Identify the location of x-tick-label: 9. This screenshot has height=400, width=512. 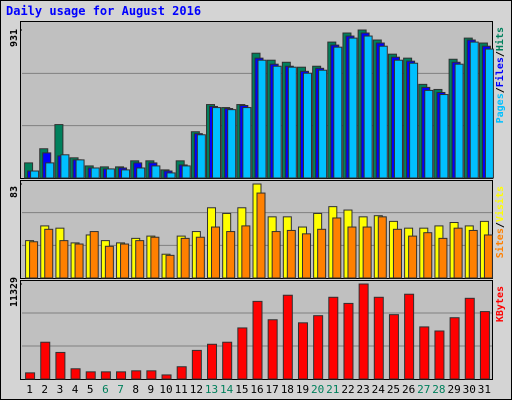
(151, 389).